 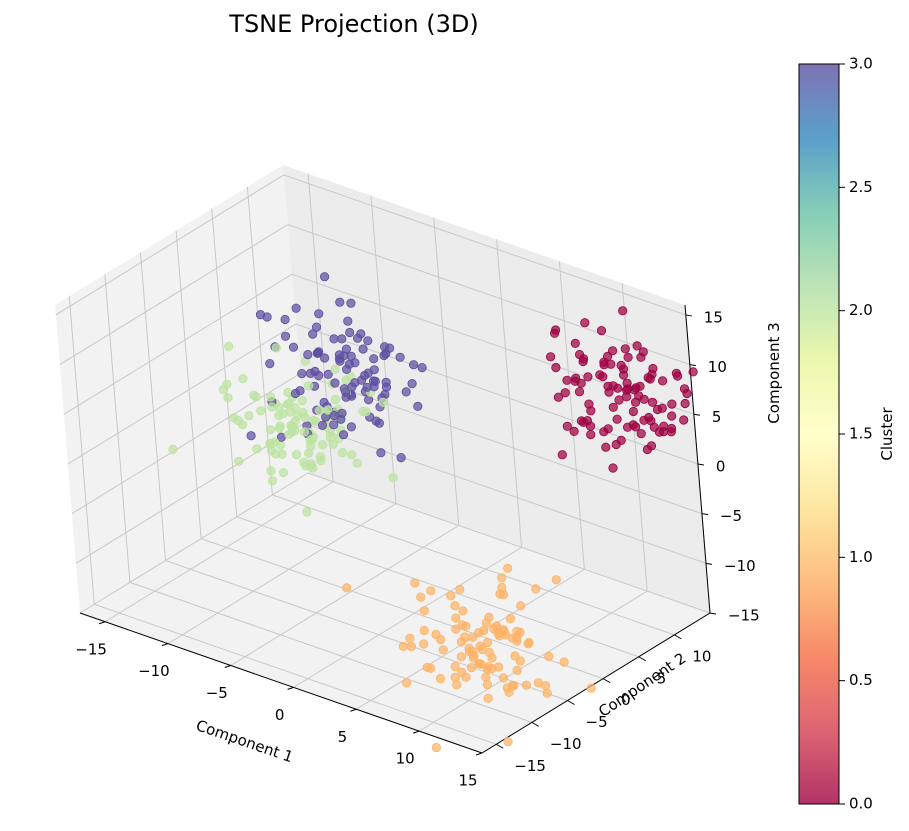 I want to click on z-tick-label: −5, so click(x=731, y=516).